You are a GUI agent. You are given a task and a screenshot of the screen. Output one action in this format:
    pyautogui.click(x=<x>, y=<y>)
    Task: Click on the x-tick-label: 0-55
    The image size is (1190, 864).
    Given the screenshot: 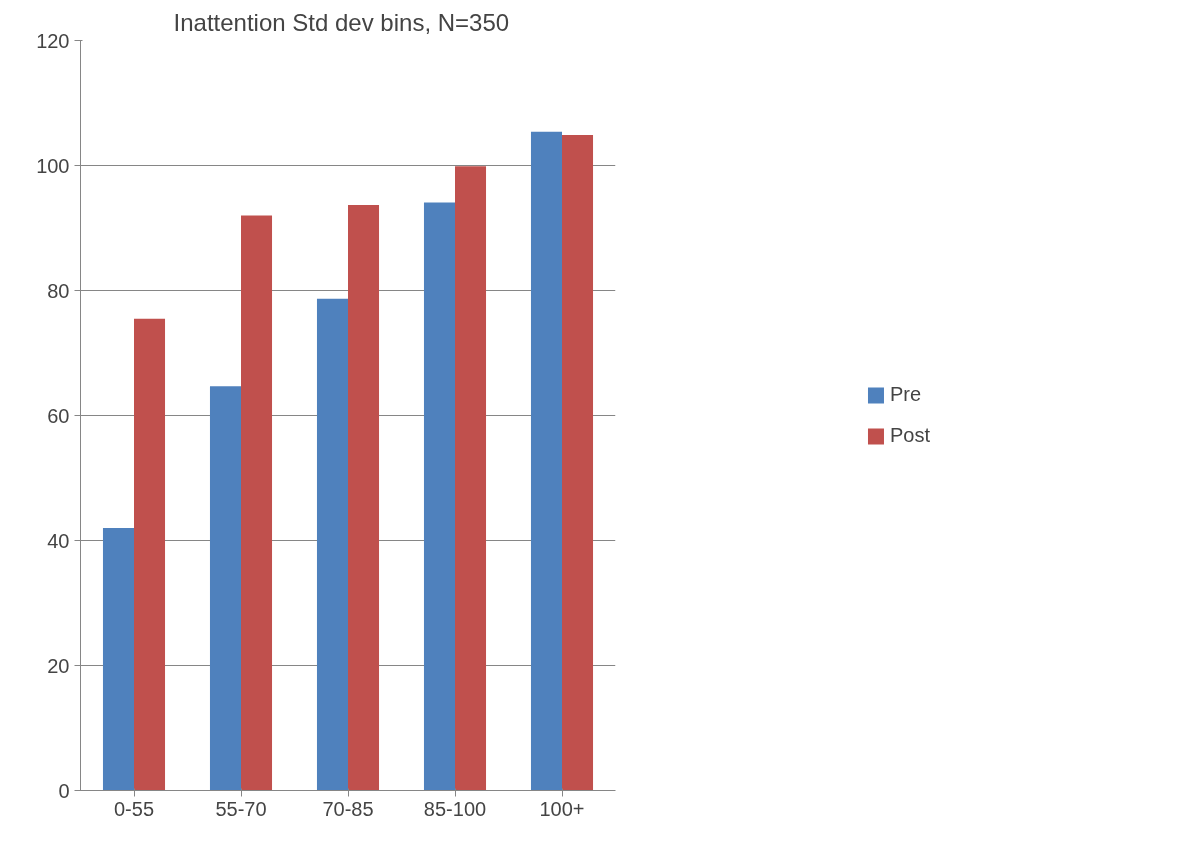 What is the action you would take?
    pyautogui.click(x=134, y=808)
    